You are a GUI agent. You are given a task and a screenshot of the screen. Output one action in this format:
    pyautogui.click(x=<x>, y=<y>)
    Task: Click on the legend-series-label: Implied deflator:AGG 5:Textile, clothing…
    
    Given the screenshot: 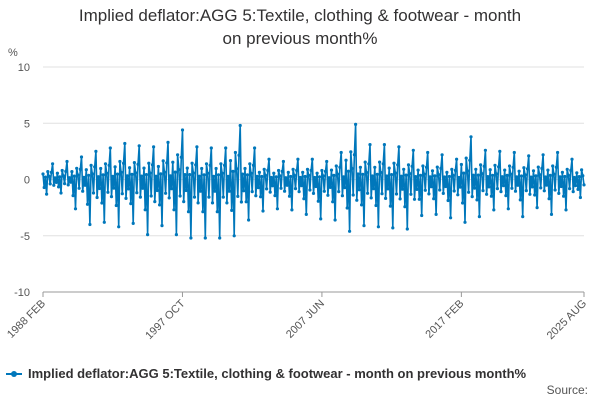 What is the action you would take?
    pyautogui.click(x=277, y=373)
    